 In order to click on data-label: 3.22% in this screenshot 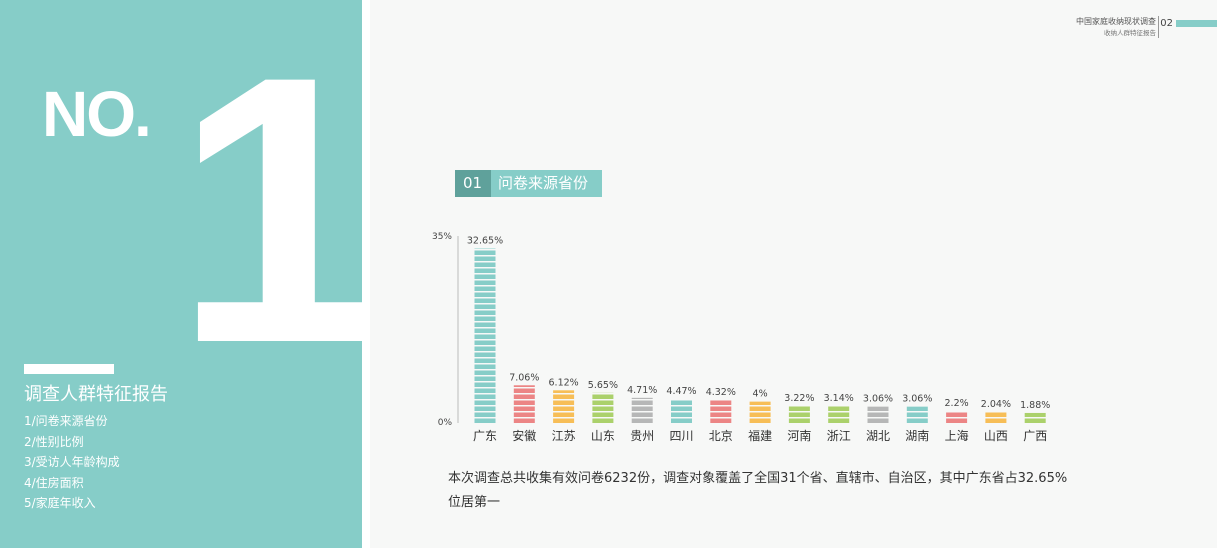, I will do `click(799, 398)`.